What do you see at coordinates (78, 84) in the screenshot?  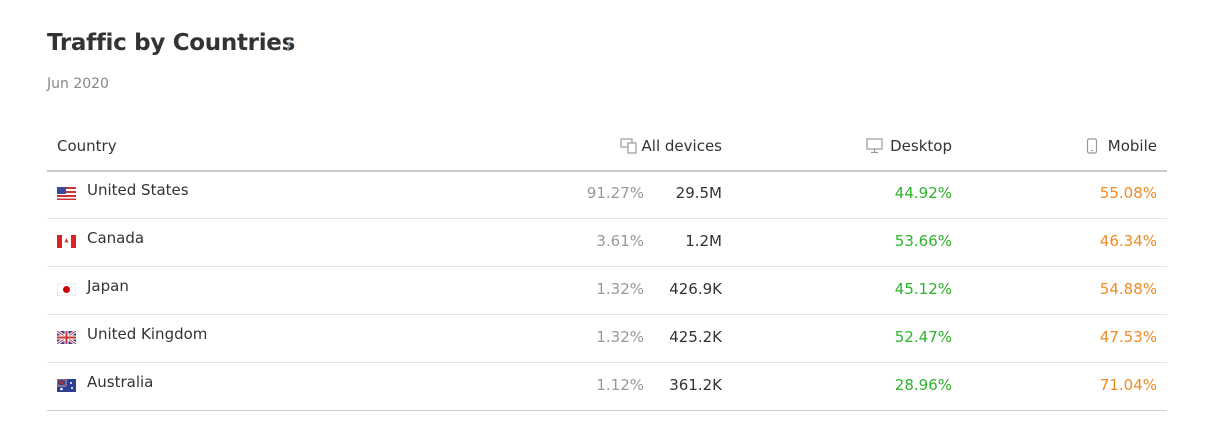 I see `date-label: Jun 2020` at bounding box center [78, 84].